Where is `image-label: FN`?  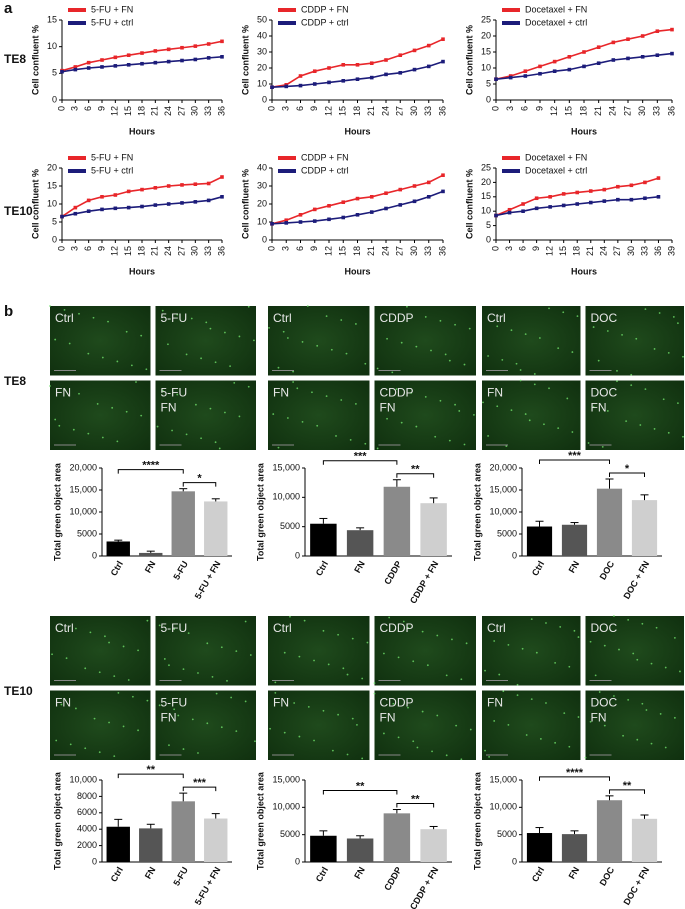
image-label: FN is located at coordinates (63, 703).